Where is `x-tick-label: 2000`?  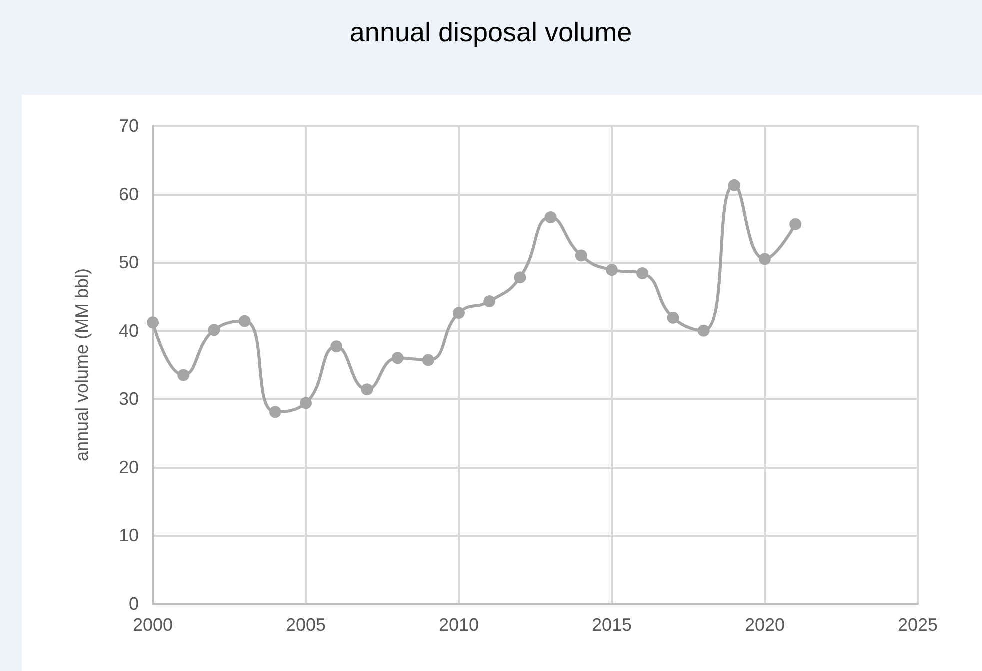 x-tick-label: 2000 is located at coordinates (153, 625).